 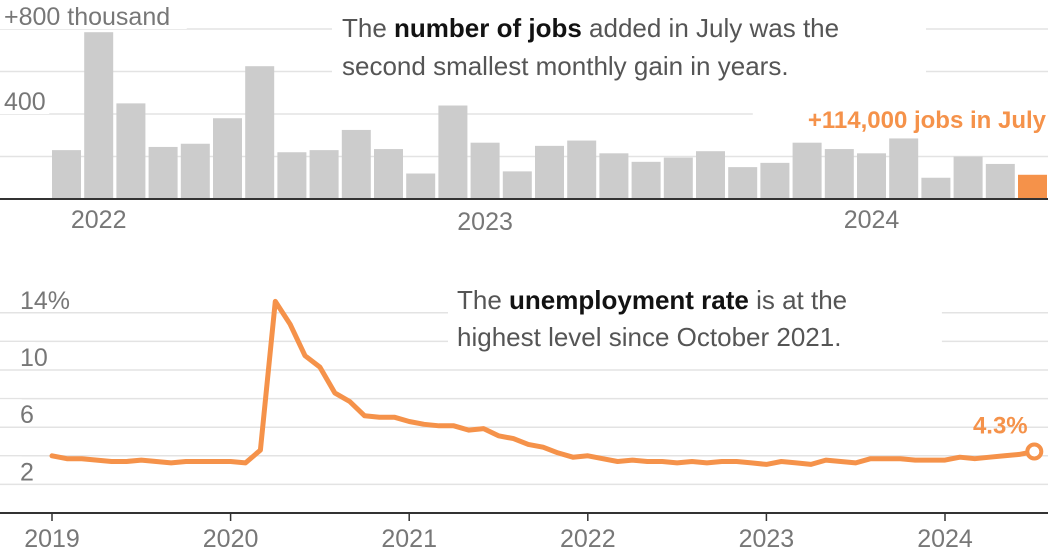 I want to click on line-x-tick-label: 2023, so click(x=767, y=537).